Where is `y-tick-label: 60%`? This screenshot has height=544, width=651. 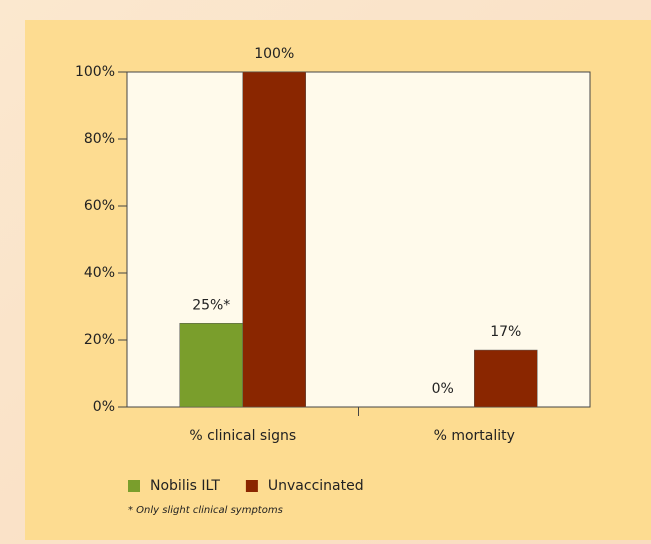 y-tick-label: 60% is located at coordinates (99, 206).